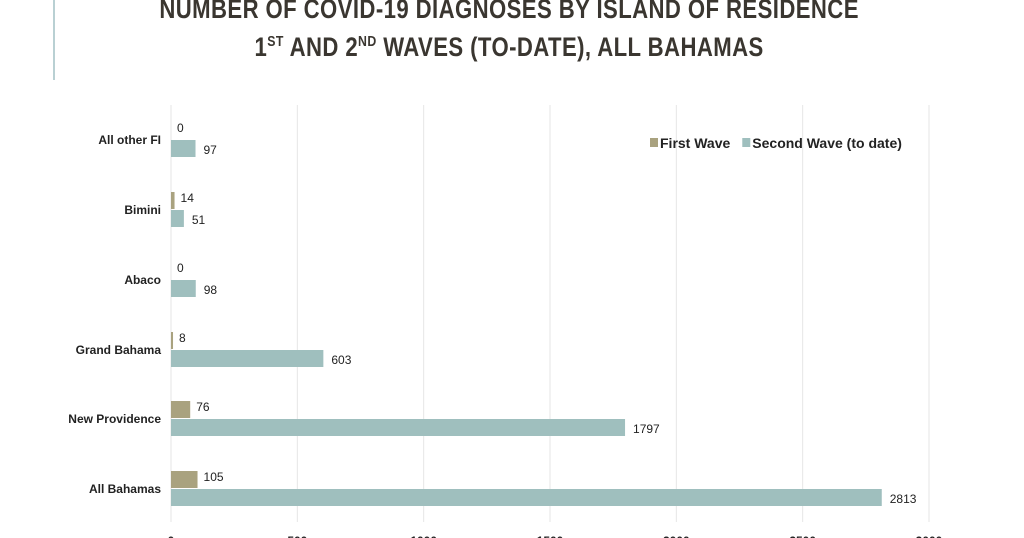 The image size is (1024, 538). Describe the element at coordinates (199, 220) in the screenshot. I see `data-label: 51` at that location.